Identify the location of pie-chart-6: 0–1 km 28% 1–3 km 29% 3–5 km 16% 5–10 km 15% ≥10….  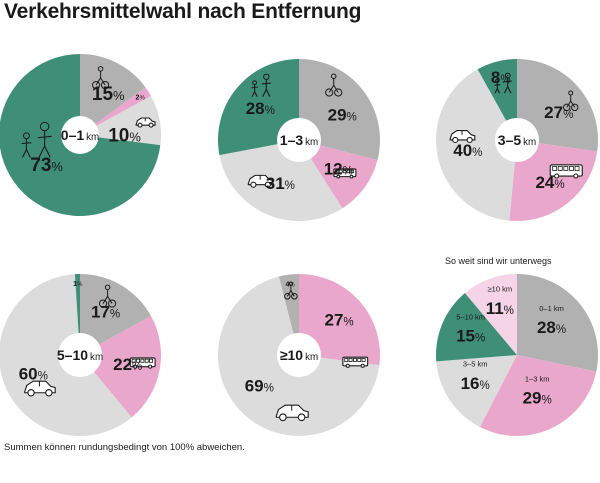
(516, 355).